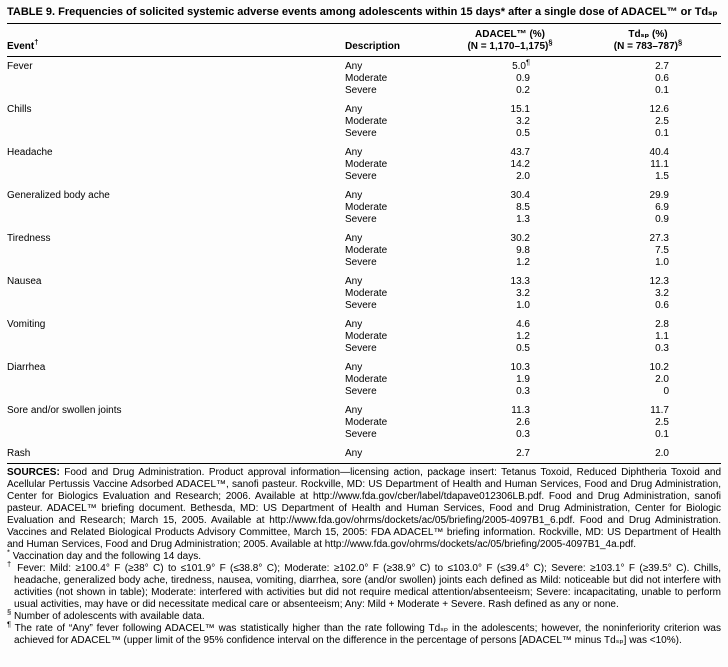  I want to click on table-row: Moderate 14.2 11.1, so click(364, 165).